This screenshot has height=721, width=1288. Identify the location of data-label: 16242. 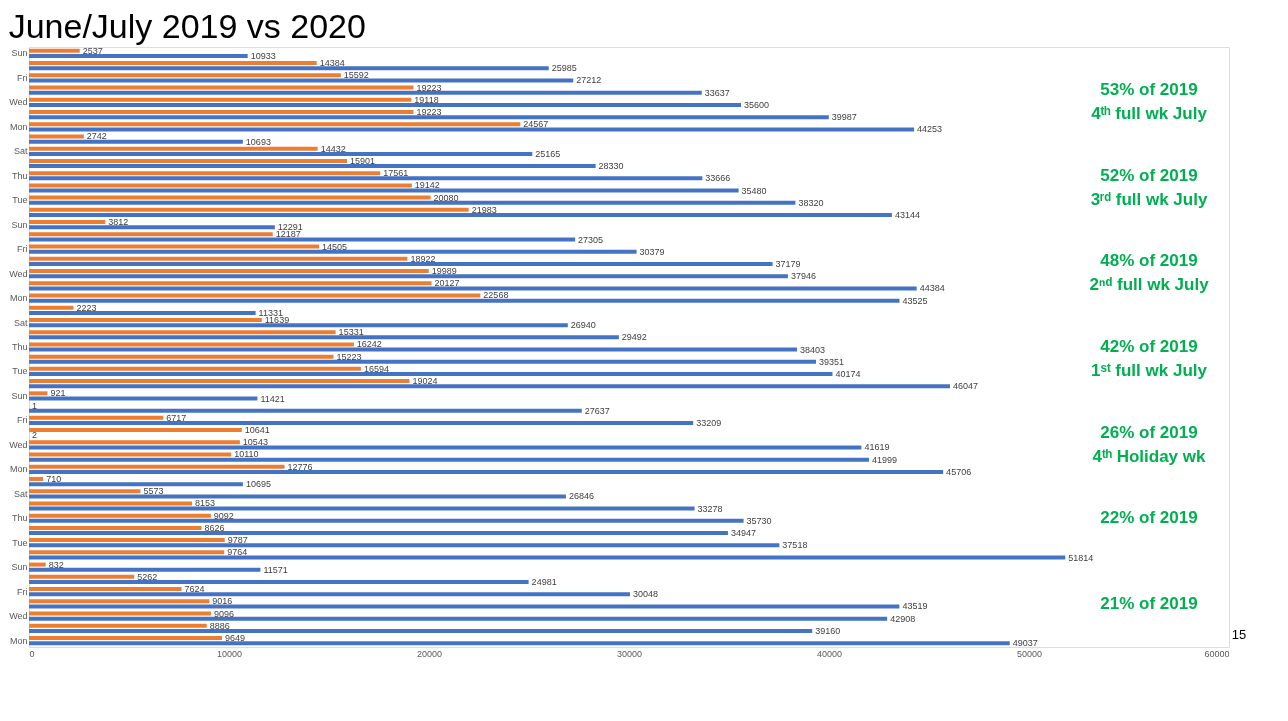
(369, 344).